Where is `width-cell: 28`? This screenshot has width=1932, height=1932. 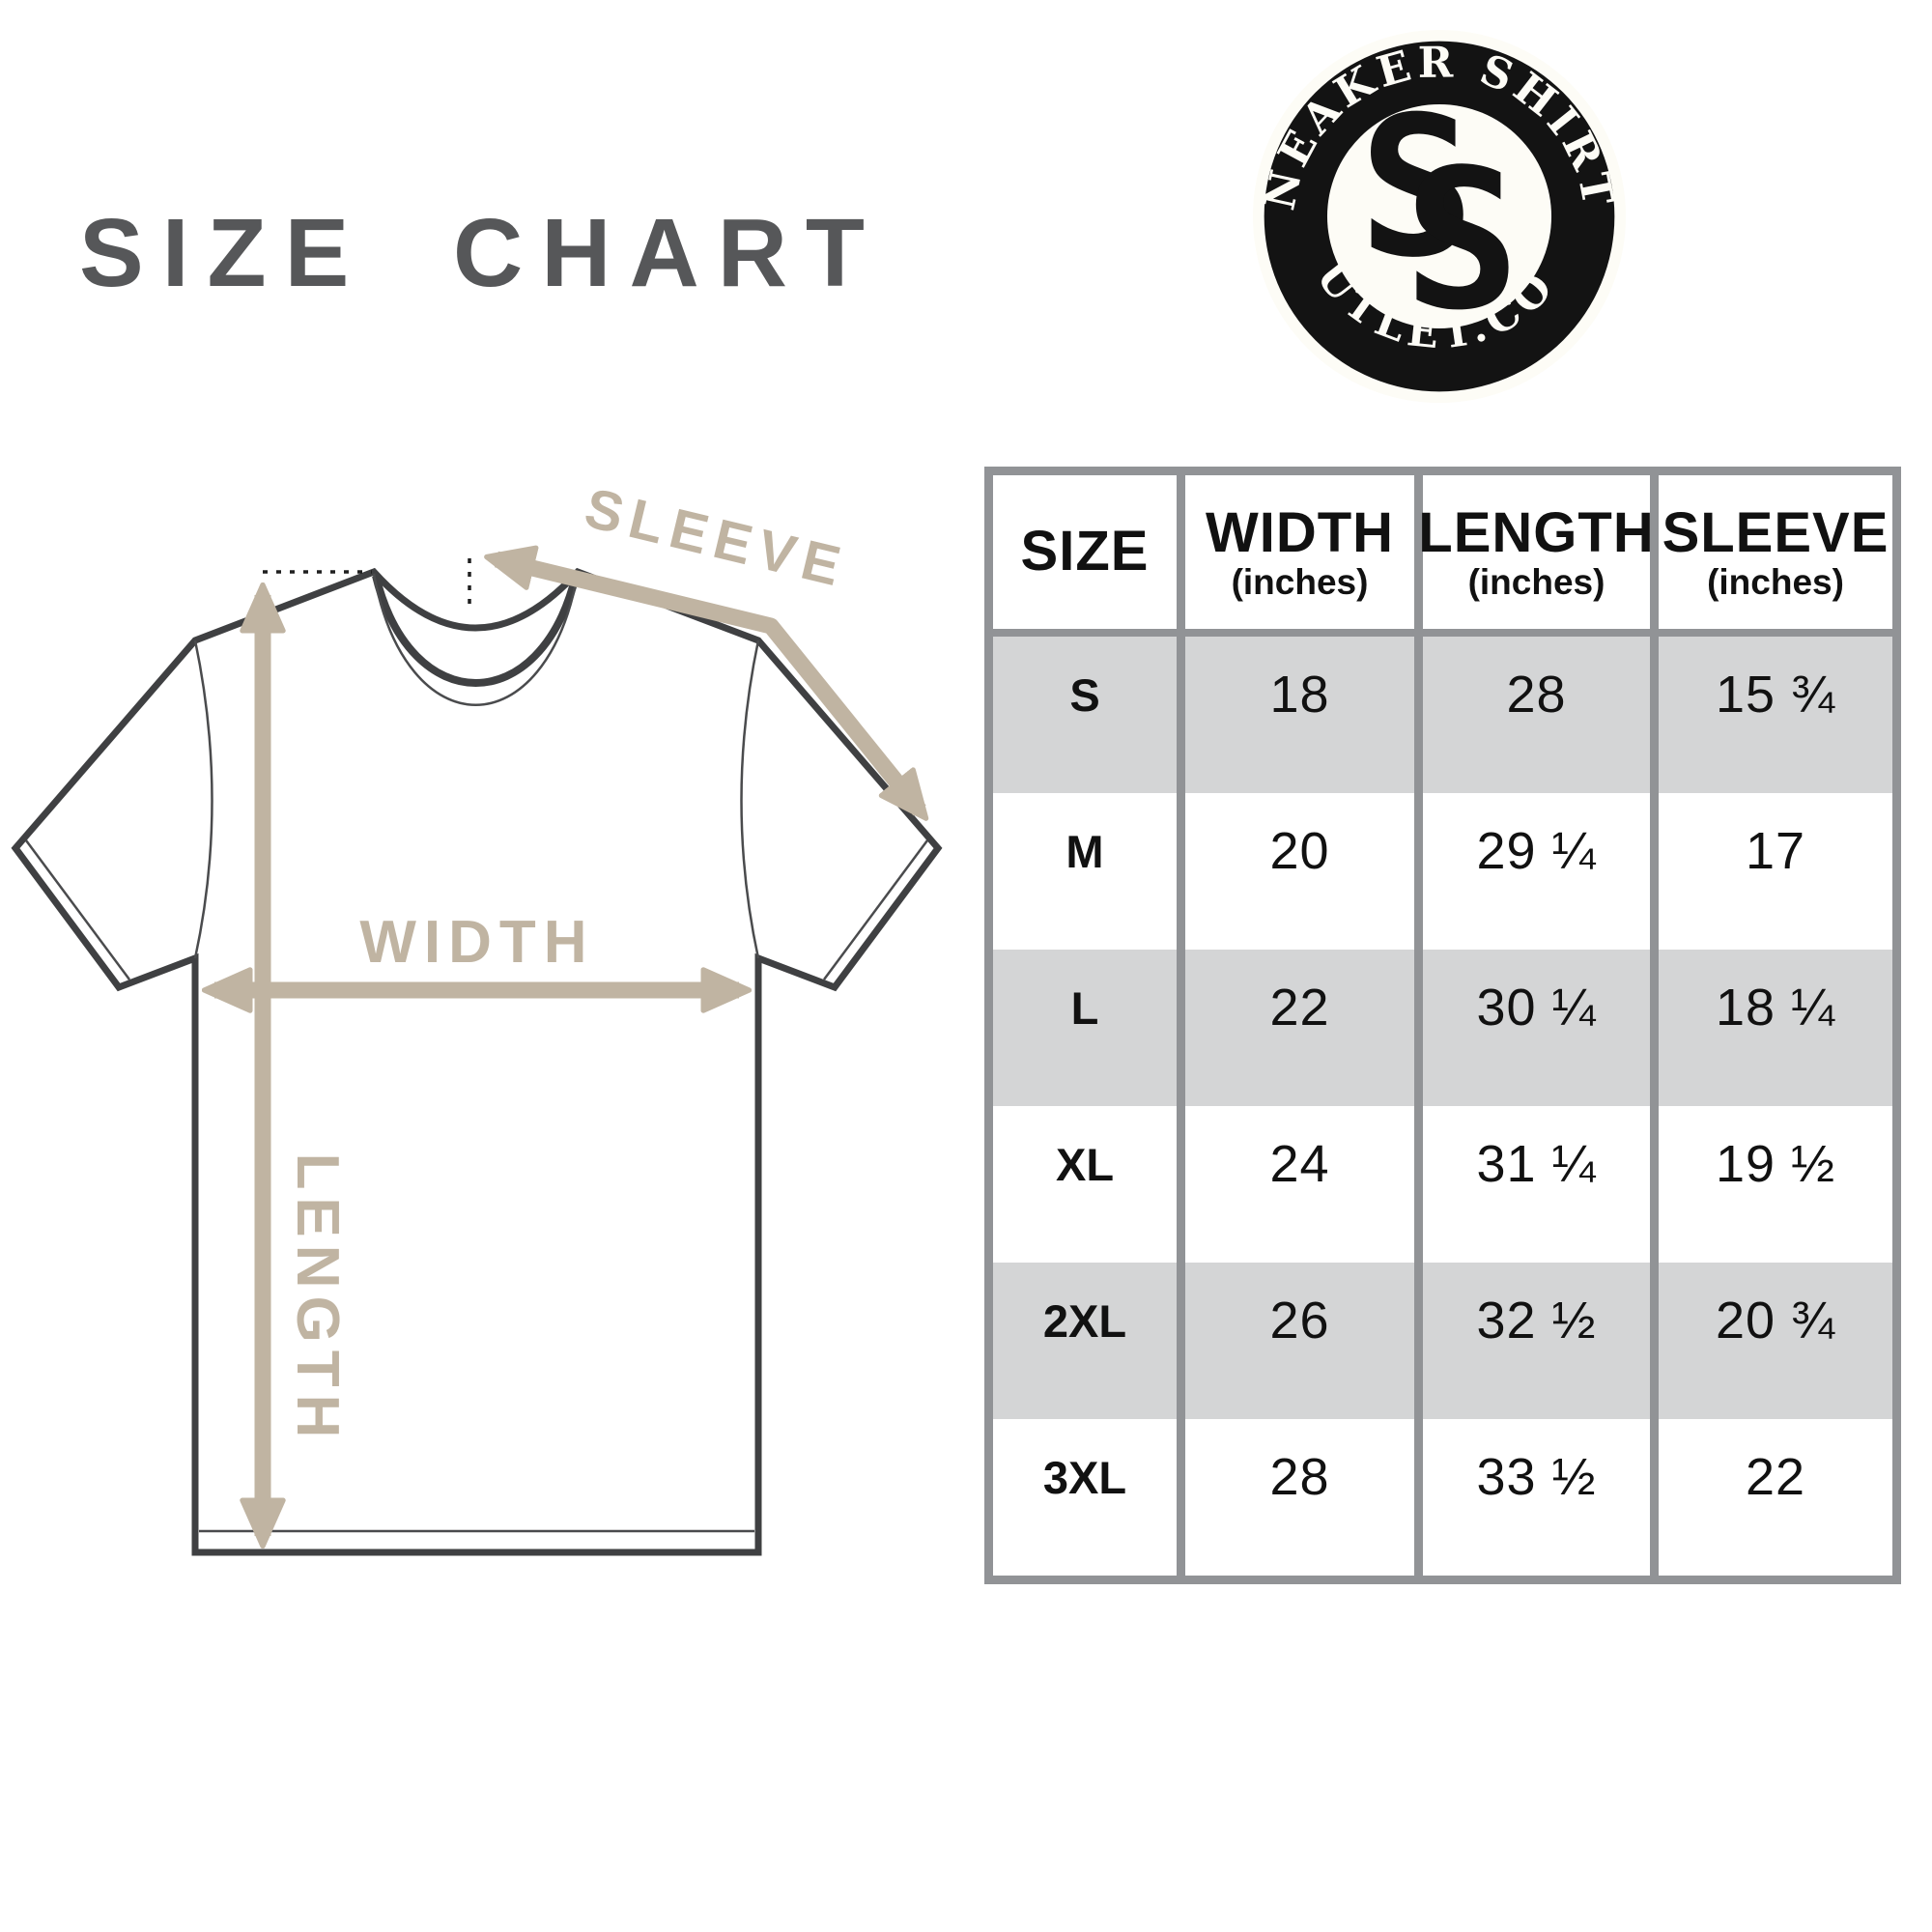
width-cell: 28 is located at coordinates (1304, 1497).